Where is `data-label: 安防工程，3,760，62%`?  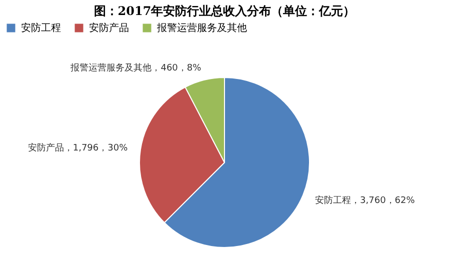
data-label: 安防工程，3,760，62% is located at coordinates (365, 200).